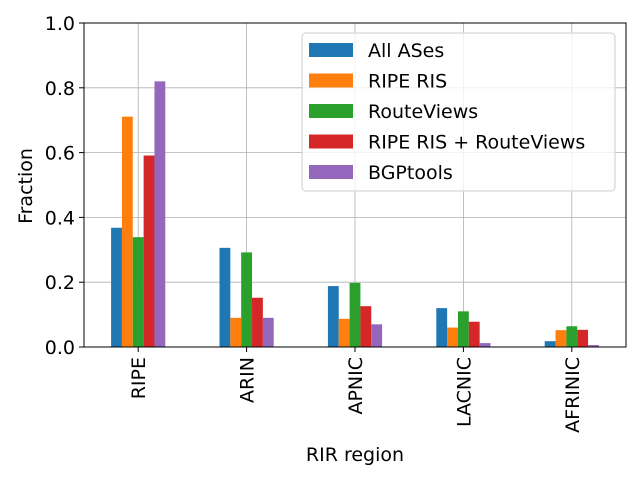  What do you see at coordinates (248, 380) in the screenshot?
I see `x-tick-label-arin: ARIN` at bounding box center [248, 380].